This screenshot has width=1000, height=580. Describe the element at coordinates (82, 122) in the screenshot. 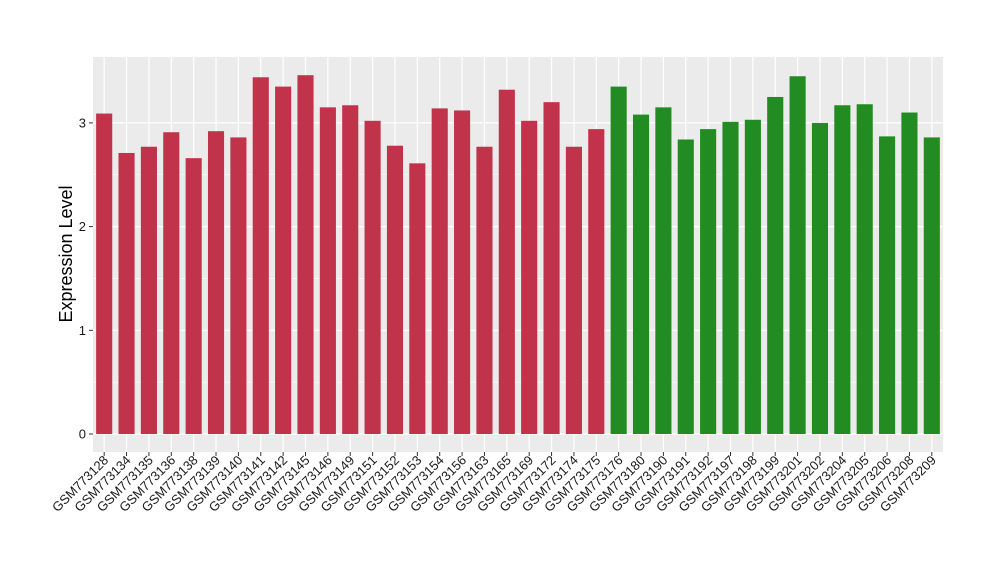

I see `y-tick-label: 3` at that location.